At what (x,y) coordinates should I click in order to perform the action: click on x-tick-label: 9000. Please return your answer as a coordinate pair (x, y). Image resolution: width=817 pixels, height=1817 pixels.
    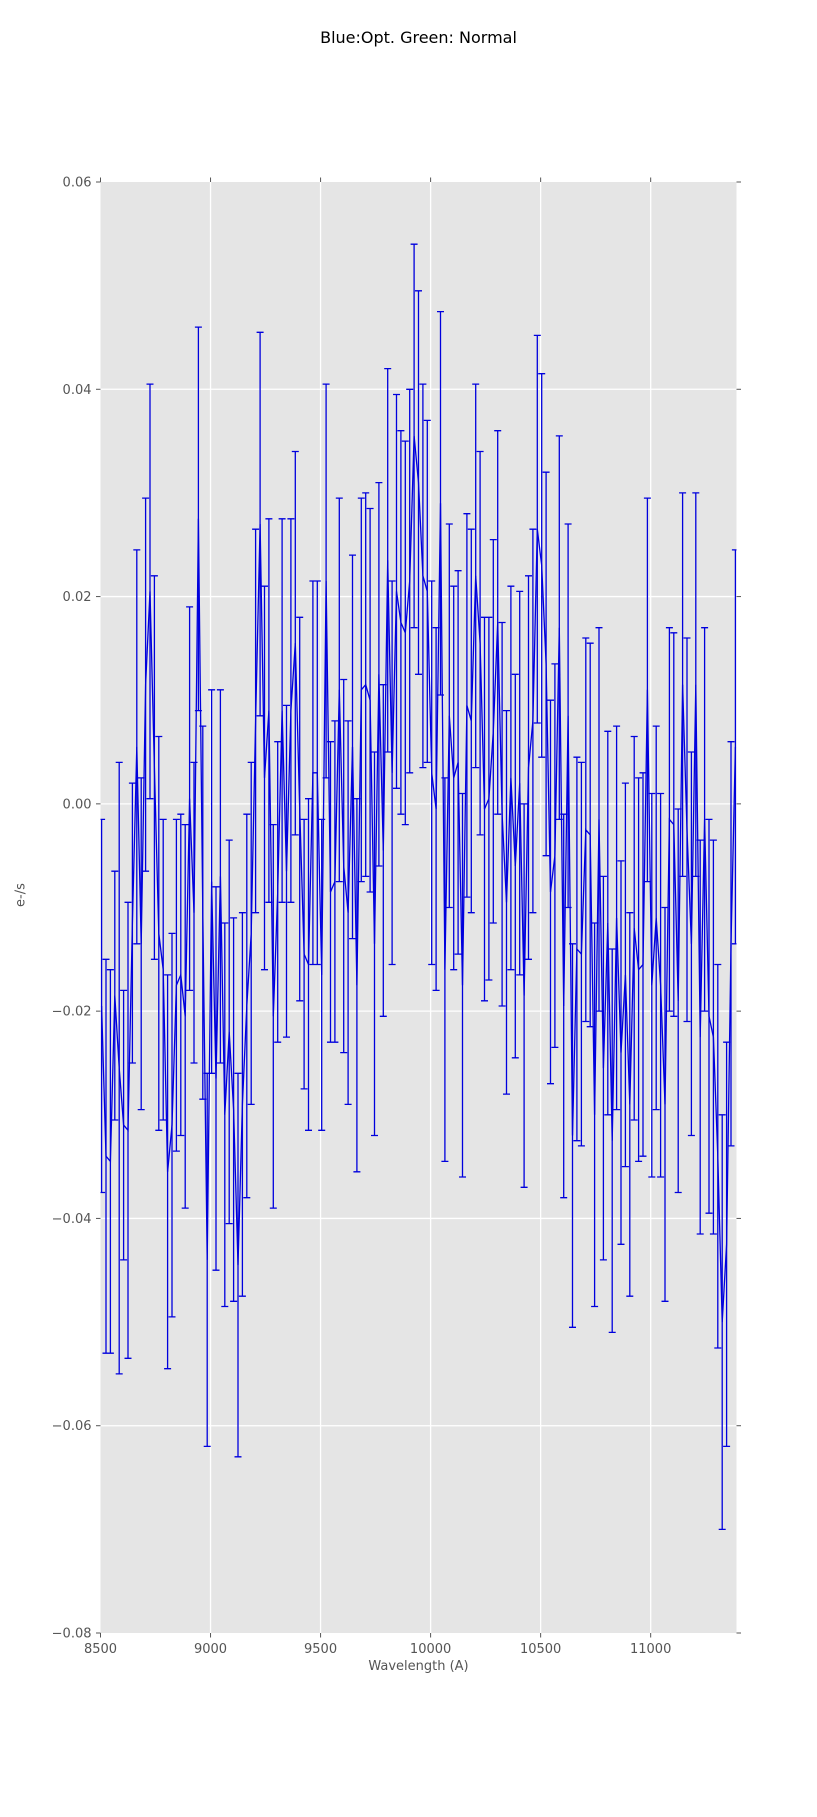
    Looking at the image, I should click on (210, 1649).